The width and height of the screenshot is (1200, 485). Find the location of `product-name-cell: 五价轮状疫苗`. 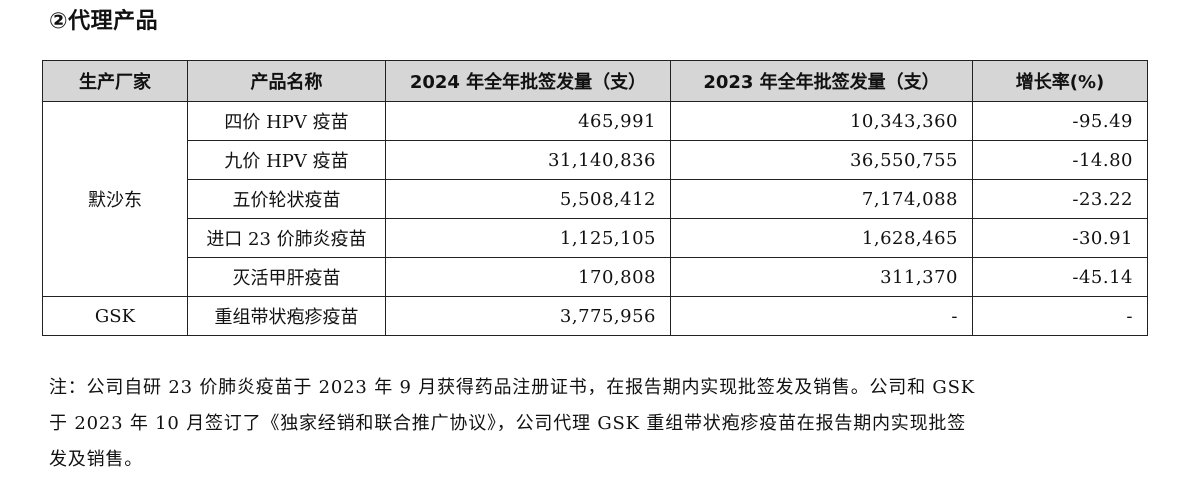

product-name-cell: 五价轮状疫苗 is located at coordinates (286, 199).